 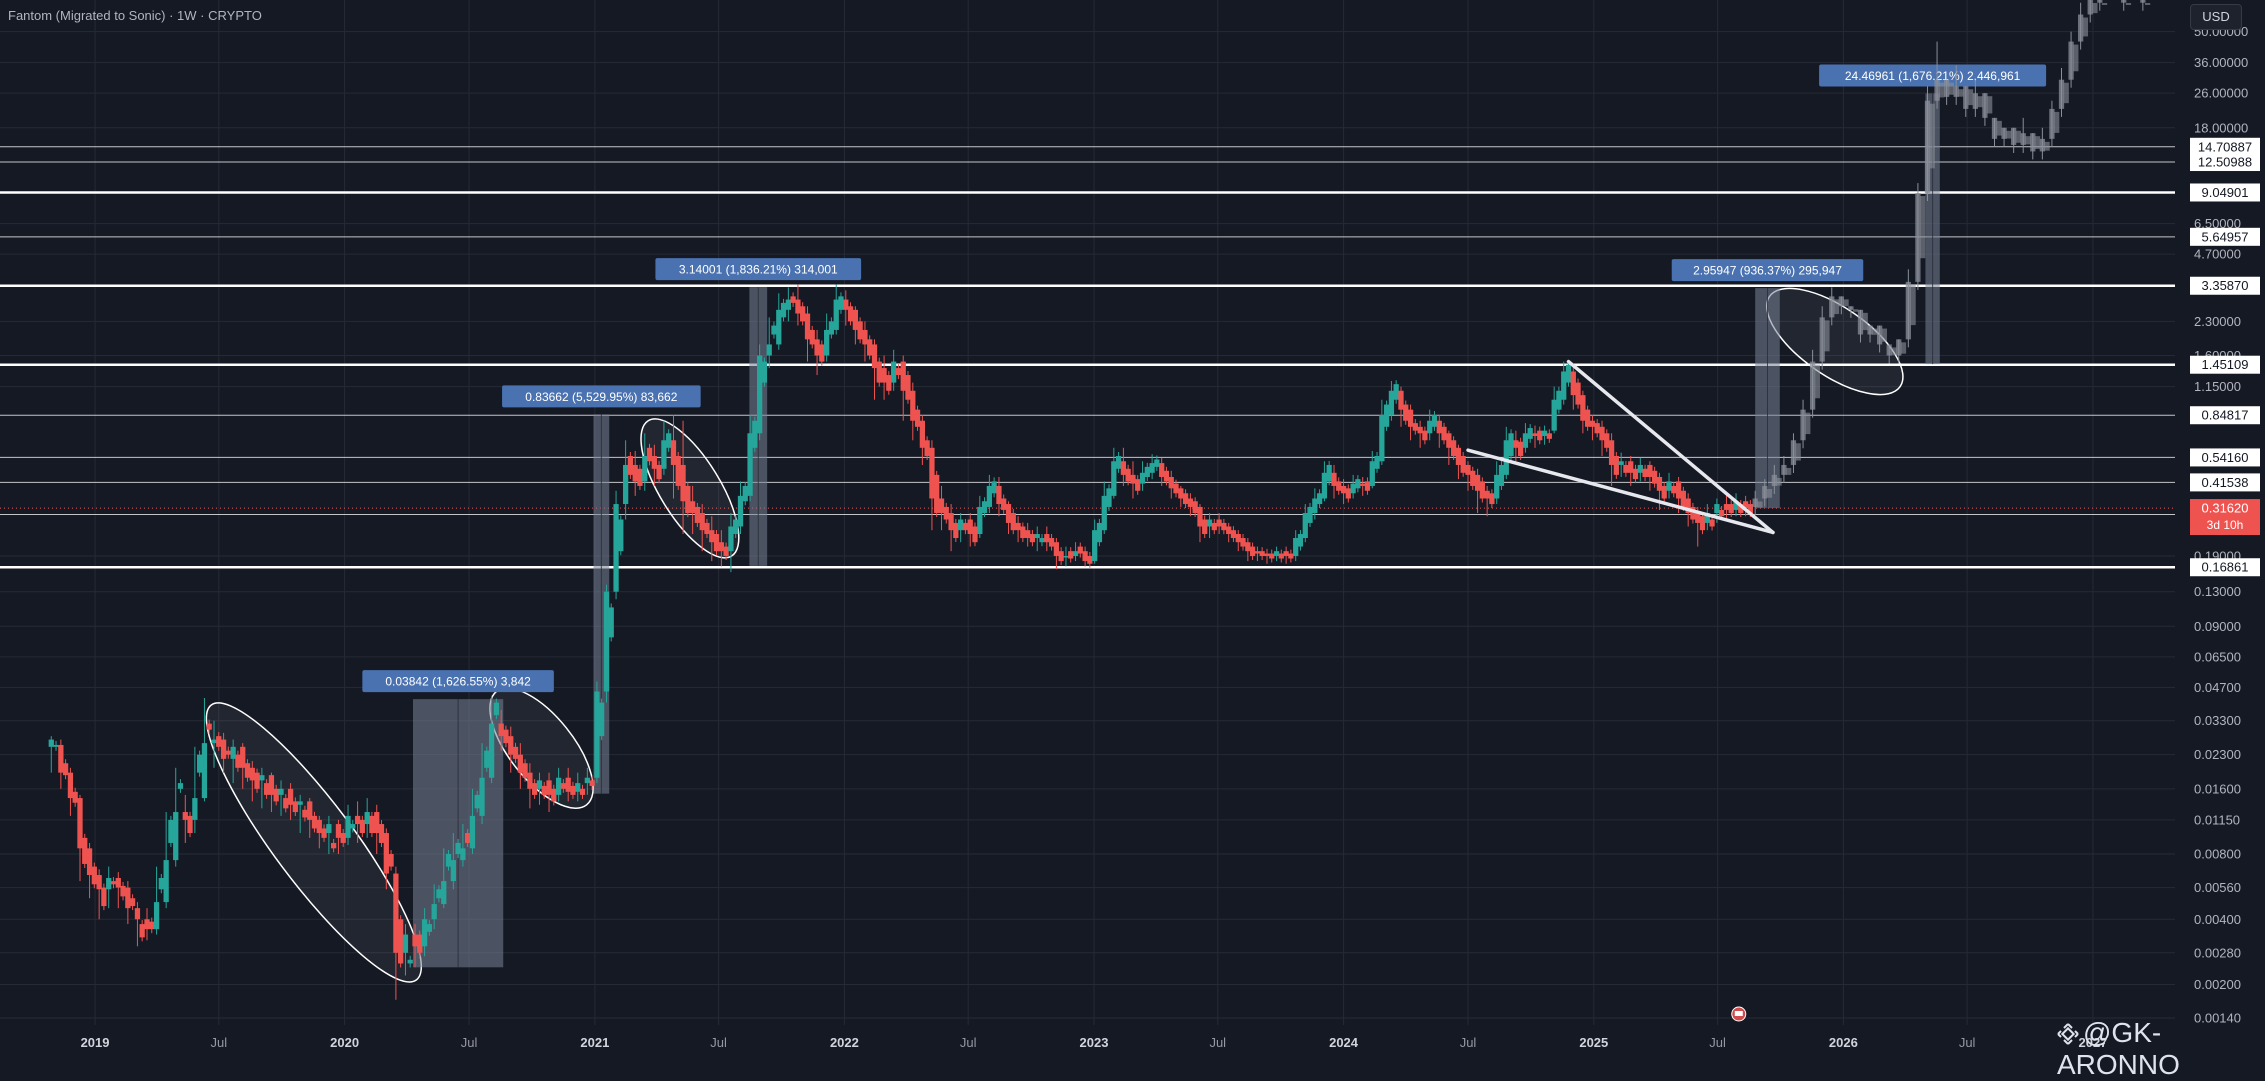 I want to click on price-axis-tick: 26.00000, so click(x=2221, y=93).